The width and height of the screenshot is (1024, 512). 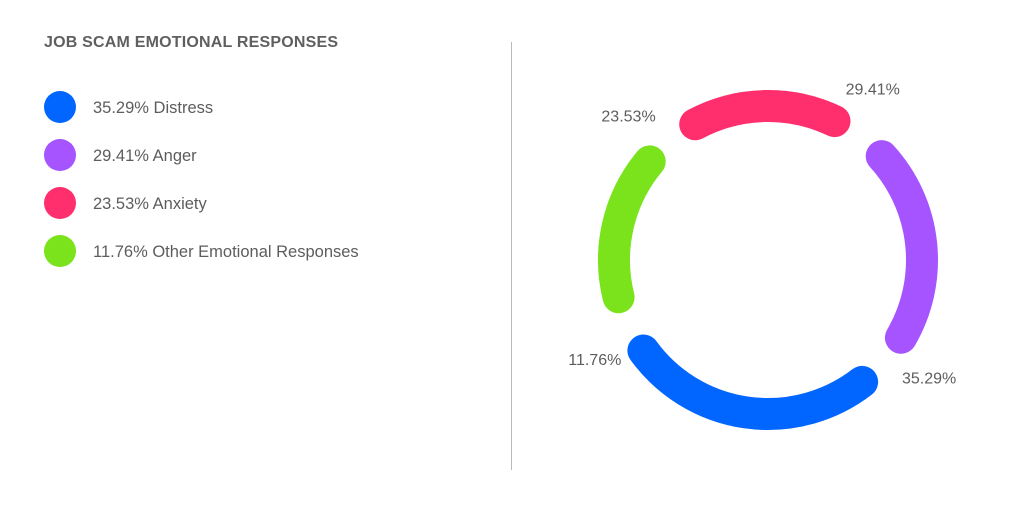 I want to click on legend-label-distress: 35.29% Distress, so click(x=153, y=107).